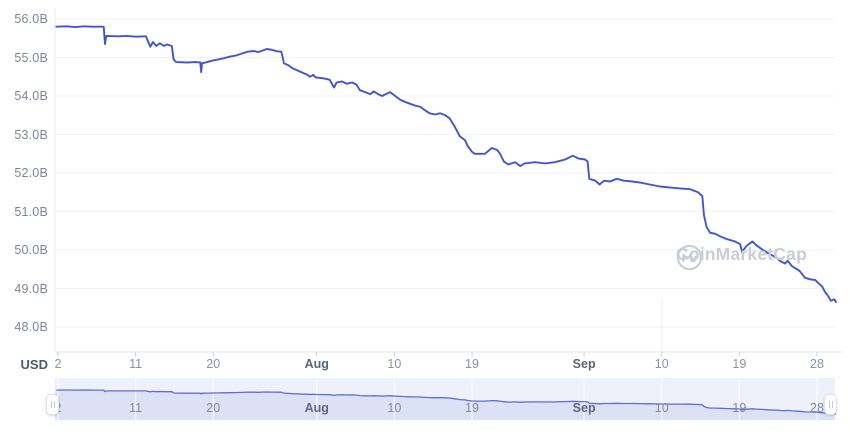  I want to click on navigator-tick-label: 11, so click(136, 408).